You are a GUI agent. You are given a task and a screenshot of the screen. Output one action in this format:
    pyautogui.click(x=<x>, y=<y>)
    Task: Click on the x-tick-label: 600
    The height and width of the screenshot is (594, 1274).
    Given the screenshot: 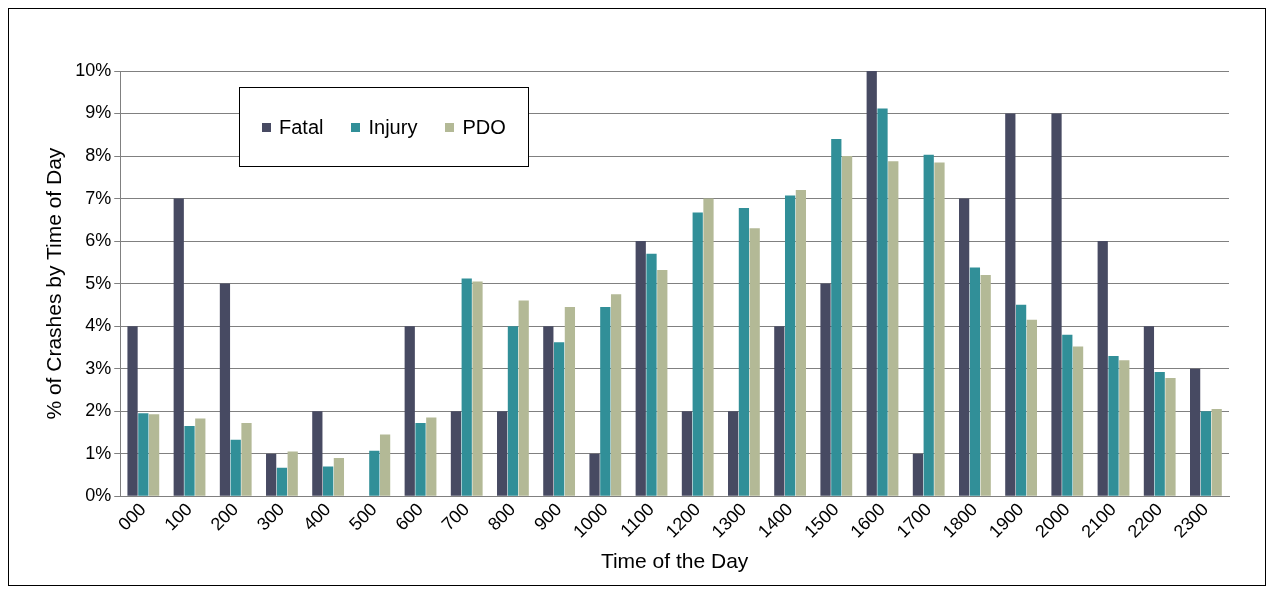 What is the action you would take?
    pyautogui.click(x=409, y=517)
    